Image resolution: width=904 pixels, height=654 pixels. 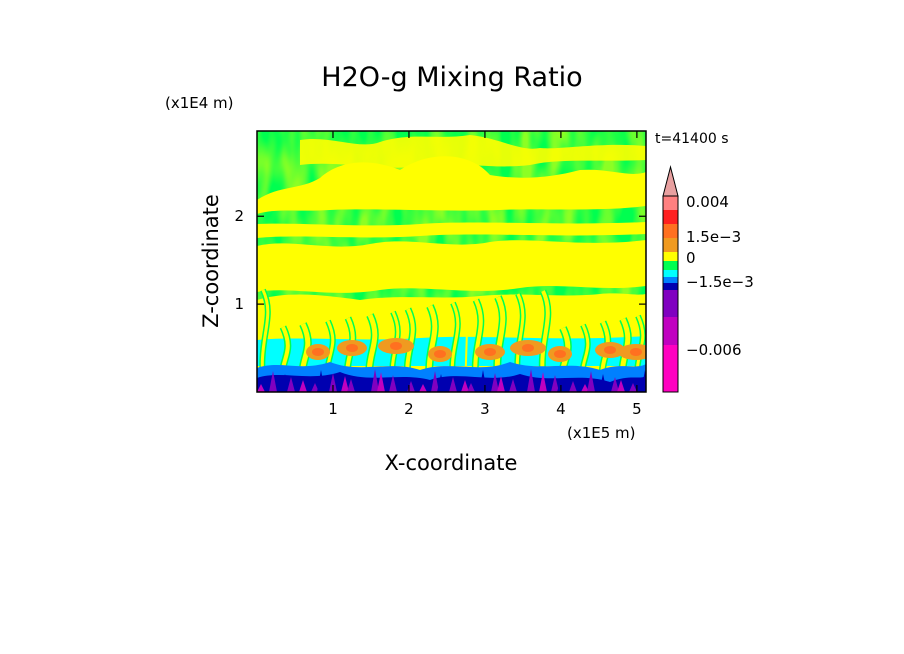 I want to click on y-unit-label: (x1E4 m), so click(x=199, y=103).